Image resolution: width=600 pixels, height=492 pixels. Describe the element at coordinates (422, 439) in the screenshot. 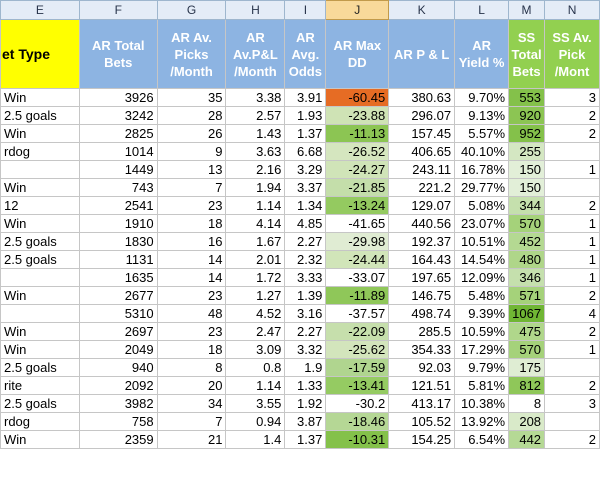

I see `cell-ar-pl: 154.25` at that location.